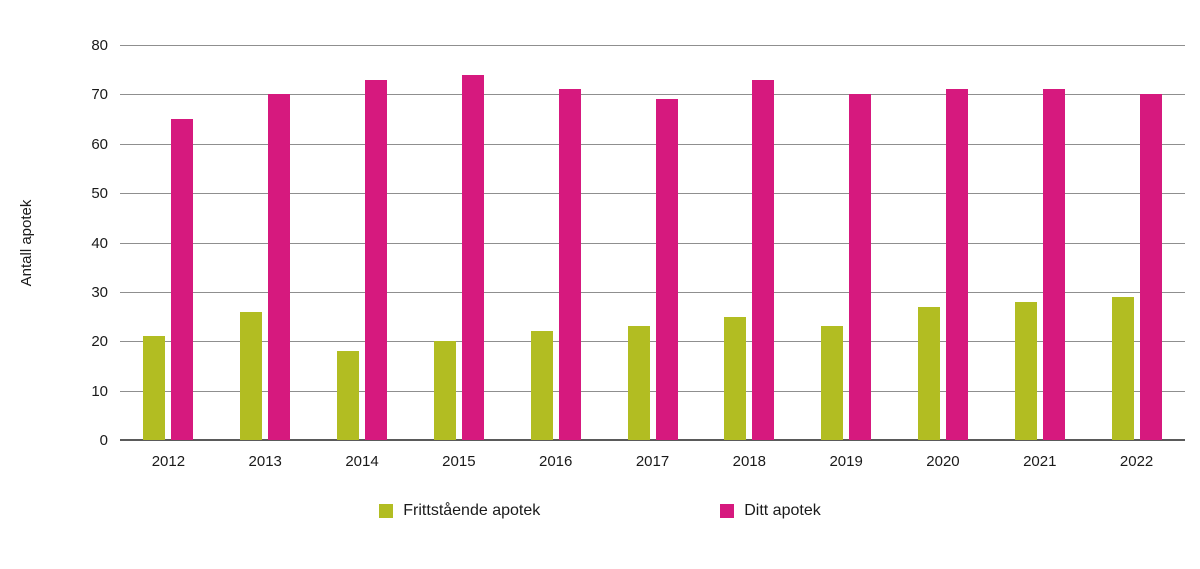 This screenshot has height=569, width=1200. What do you see at coordinates (928, 373) in the screenshot?
I see `bar-frittst-ende-apotek-2020` at bounding box center [928, 373].